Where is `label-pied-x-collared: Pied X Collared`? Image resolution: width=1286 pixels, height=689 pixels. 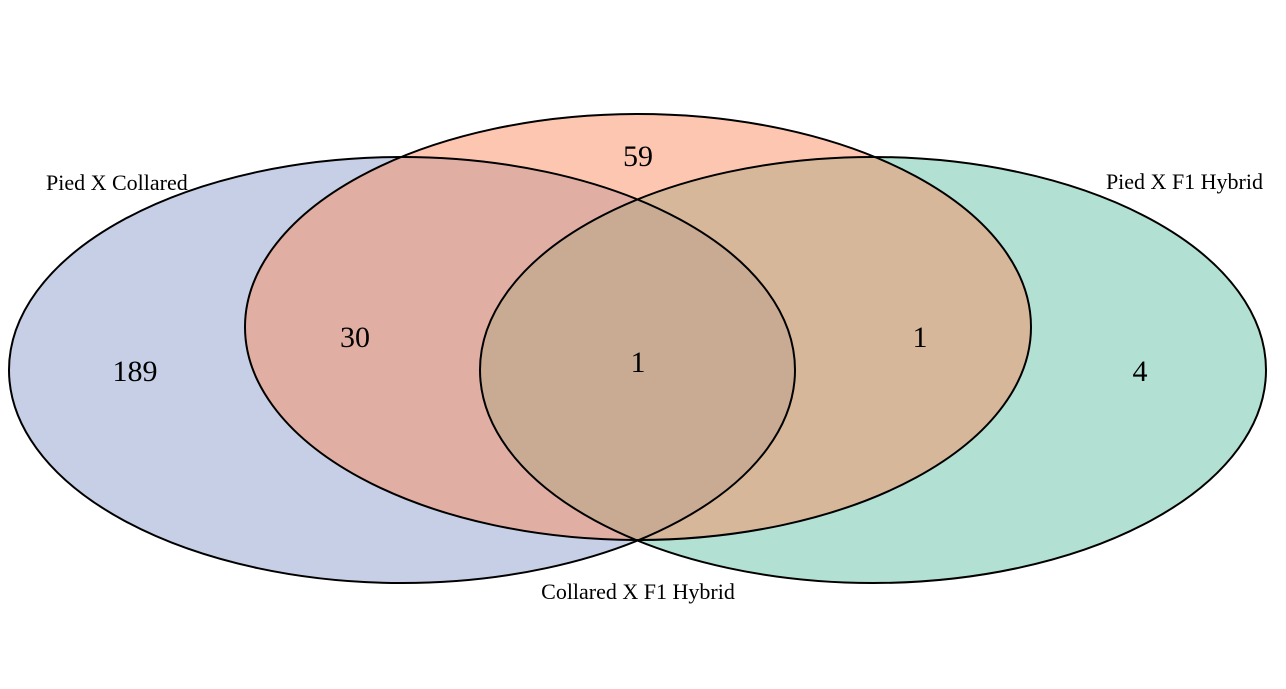 label-pied-x-collared: Pied X Collared is located at coordinates (117, 182).